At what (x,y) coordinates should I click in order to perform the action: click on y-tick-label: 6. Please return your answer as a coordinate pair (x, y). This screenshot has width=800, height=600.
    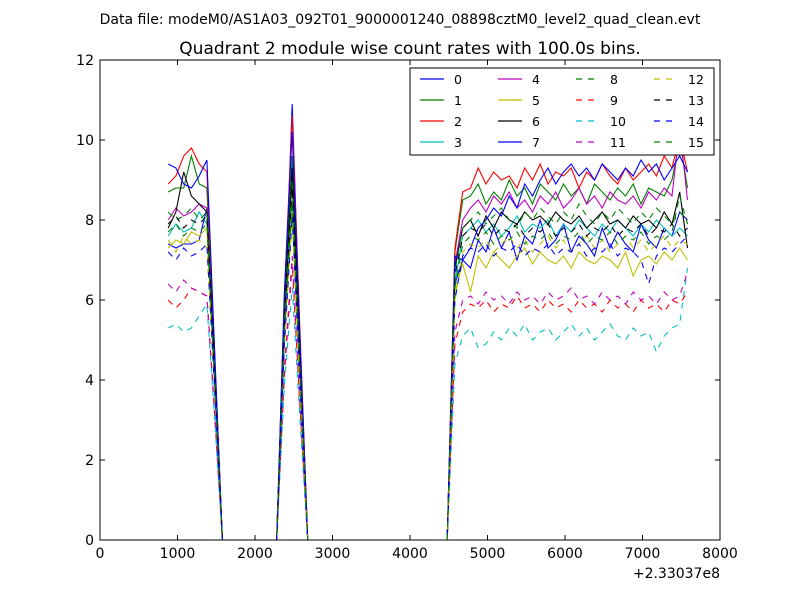
    Looking at the image, I should click on (89, 301).